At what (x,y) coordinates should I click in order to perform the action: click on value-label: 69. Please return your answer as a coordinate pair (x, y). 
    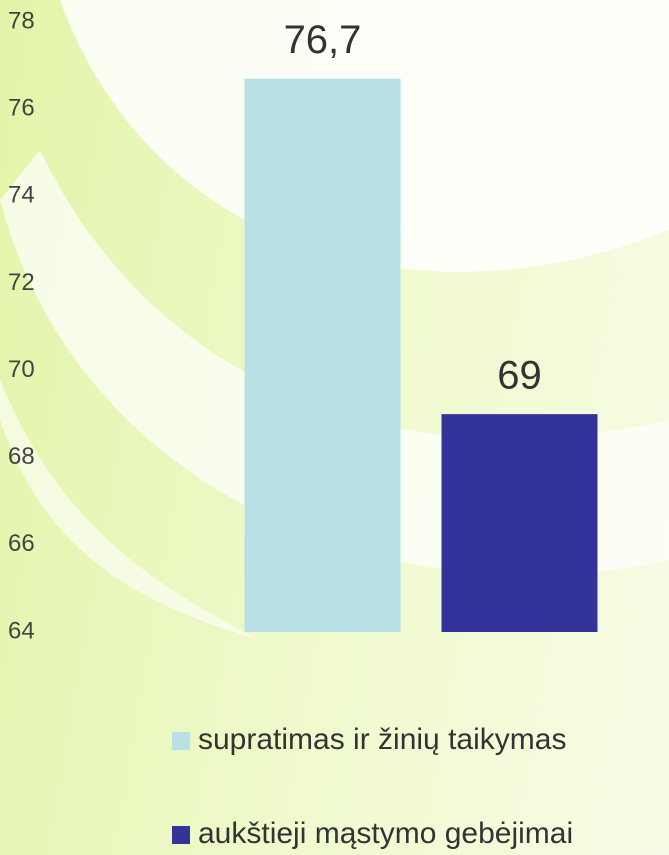
    Looking at the image, I should click on (519, 376).